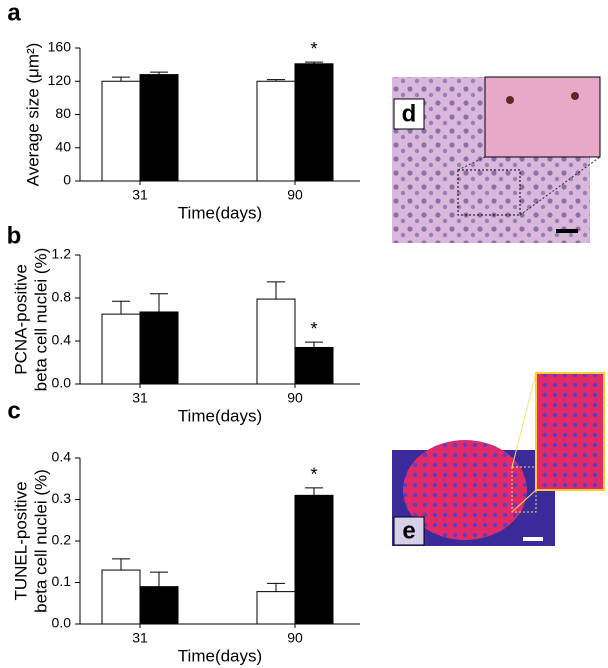  I want to click on panel-label: b, so click(14, 235).